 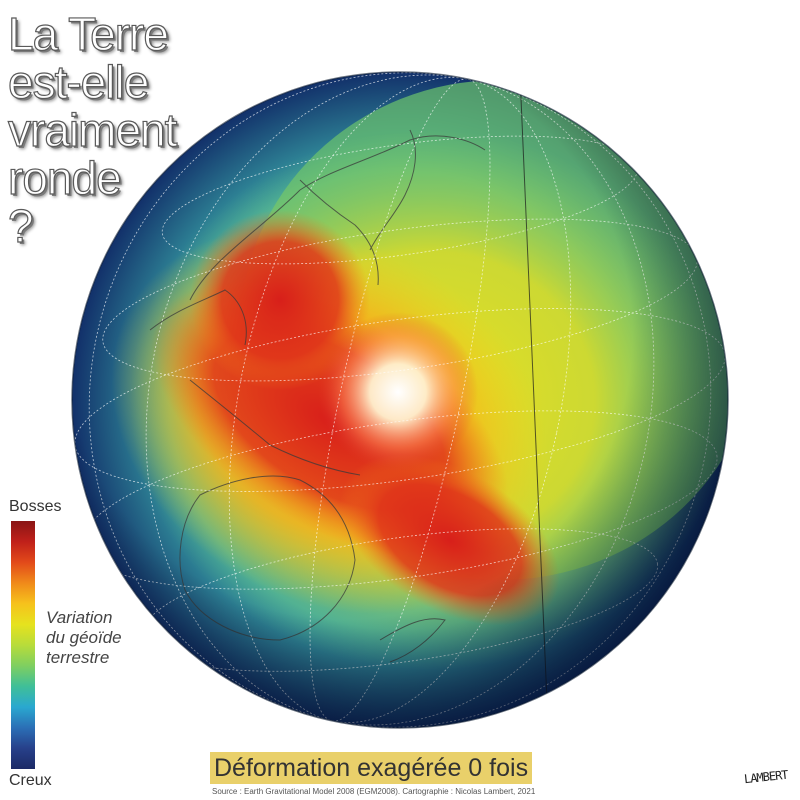 I want to click on legend-color-bar, so click(x=23, y=645).